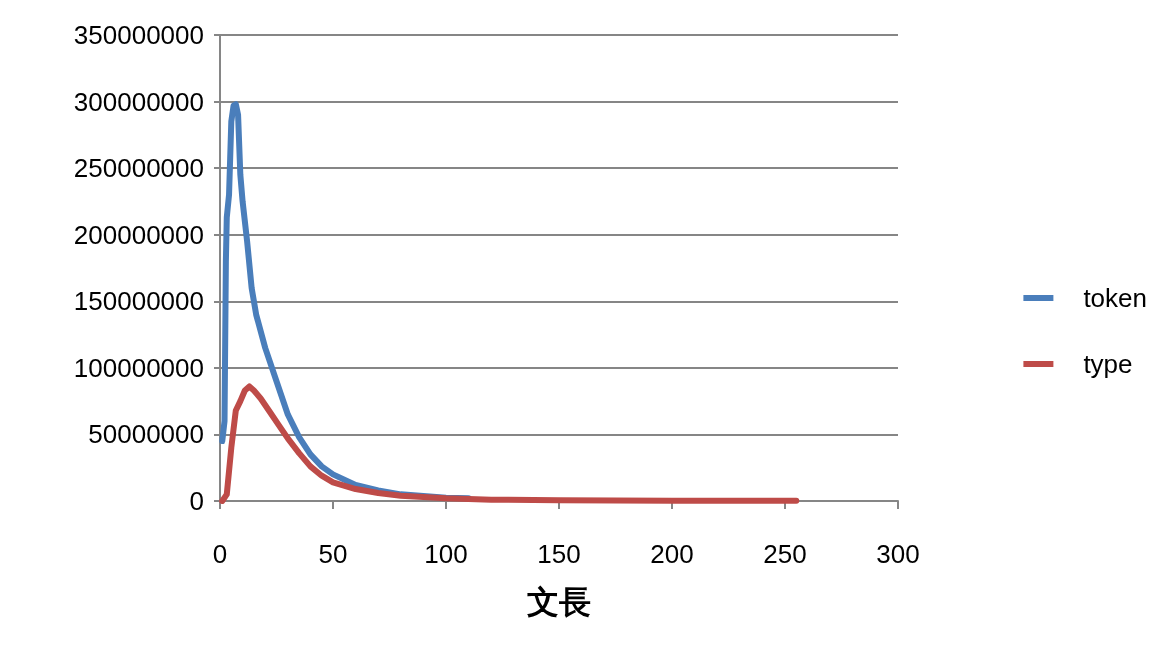 This screenshot has height=662, width=1170. What do you see at coordinates (898, 554) in the screenshot?
I see `x-tick-label: 300` at bounding box center [898, 554].